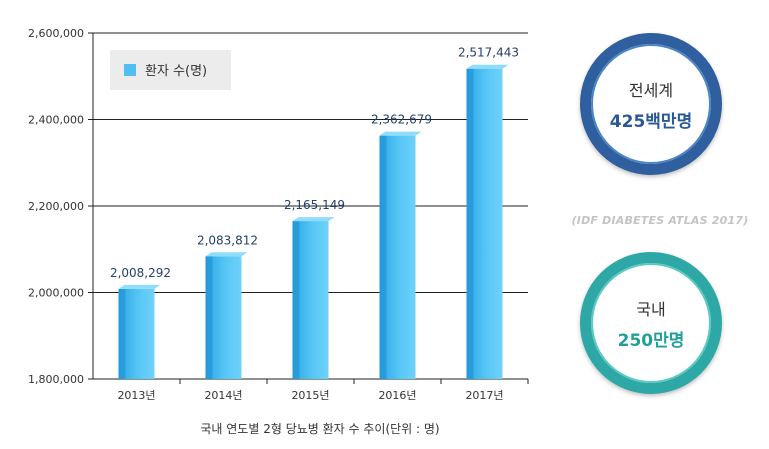 Image resolution: width=769 pixels, height=449 pixels. Describe the element at coordinates (660, 220) in the screenshot. I see `source-note: (IDF DIABETES ATLAS 2017)` at that location.